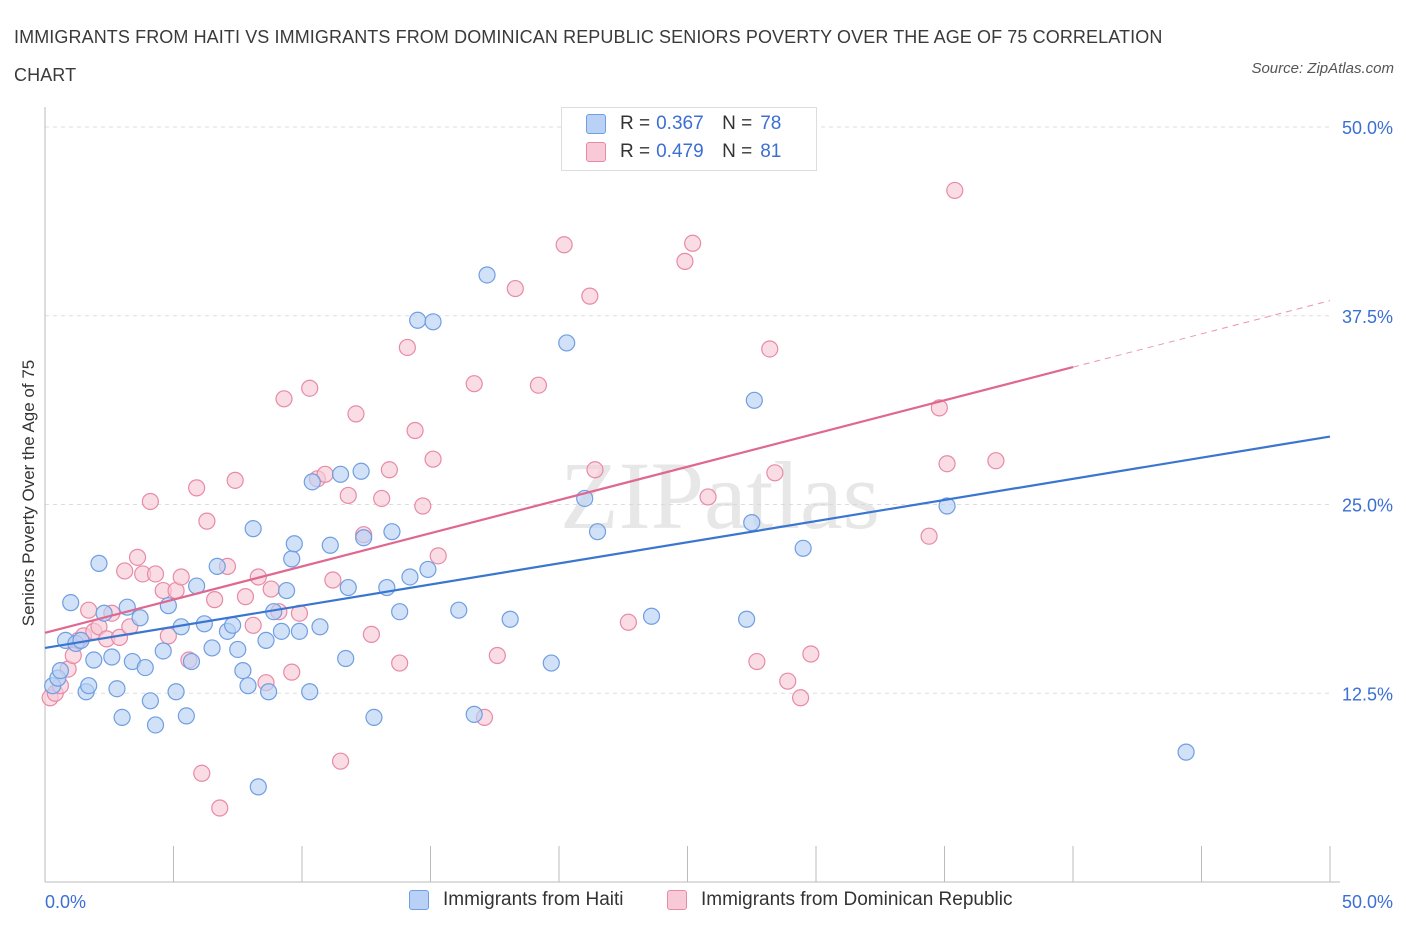  I want to click on dr-swatch, so click(596, 152).